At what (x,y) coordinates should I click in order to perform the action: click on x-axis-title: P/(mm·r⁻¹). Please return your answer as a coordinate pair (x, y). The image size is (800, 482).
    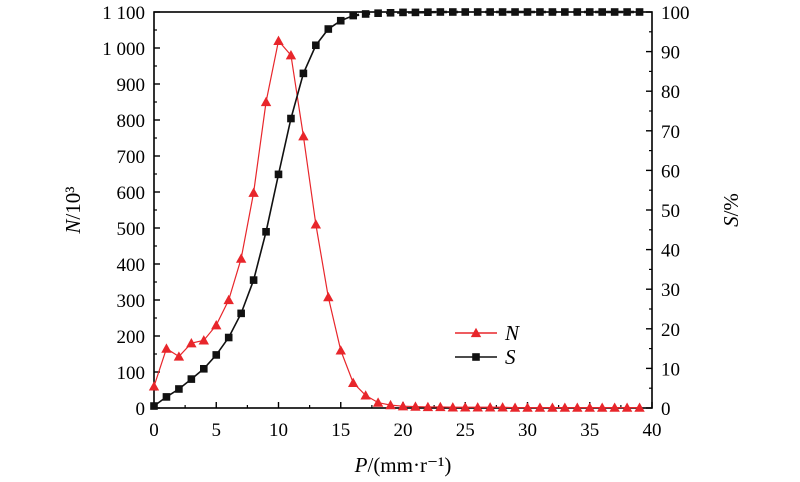
    Looking at the image, I should click on (403, 465).